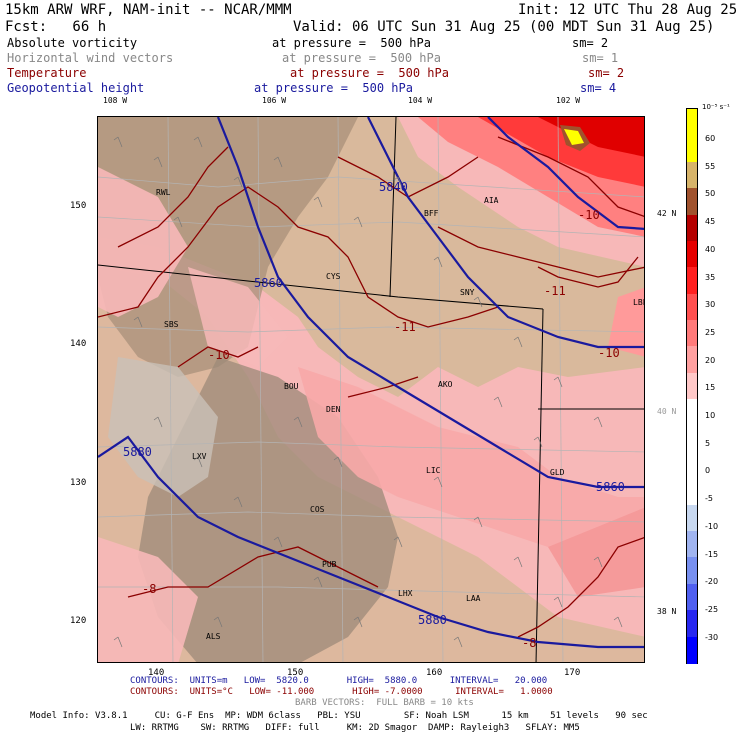  What do you see at coordinates (710, 138) in the screenshot?
I see `colorbar-label: 60` at bounding box center [710, 138].